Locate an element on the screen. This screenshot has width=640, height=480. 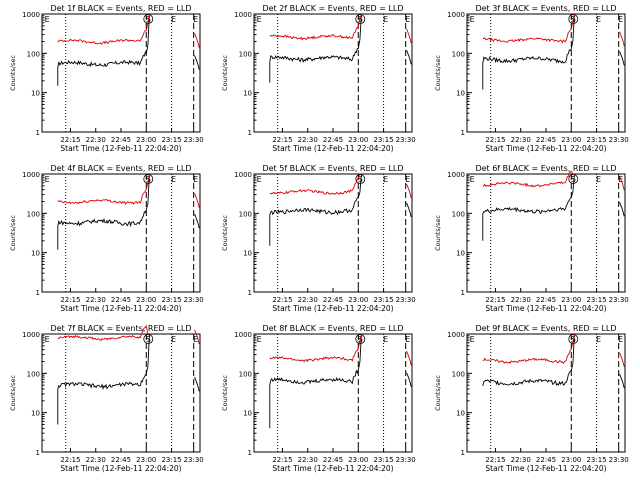
panel-title: Det 1f BLACK = Events, RED = LLD is located at coordinates (120, 8).